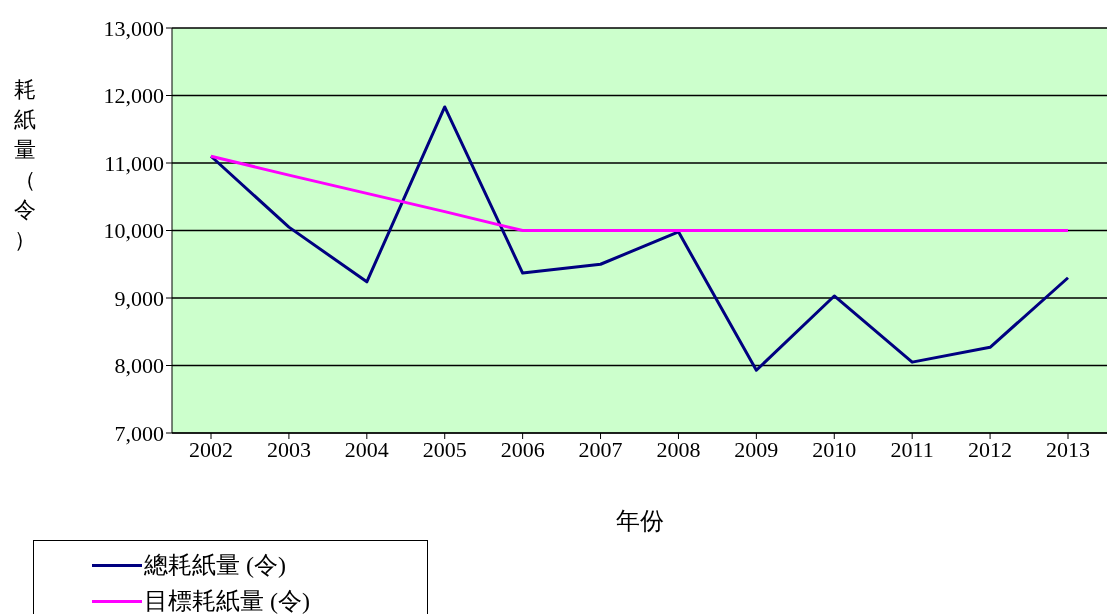  Describe the element at coordinates (139, 366) in the screenshot. I see `y-tick-label: 8,000` at that location.